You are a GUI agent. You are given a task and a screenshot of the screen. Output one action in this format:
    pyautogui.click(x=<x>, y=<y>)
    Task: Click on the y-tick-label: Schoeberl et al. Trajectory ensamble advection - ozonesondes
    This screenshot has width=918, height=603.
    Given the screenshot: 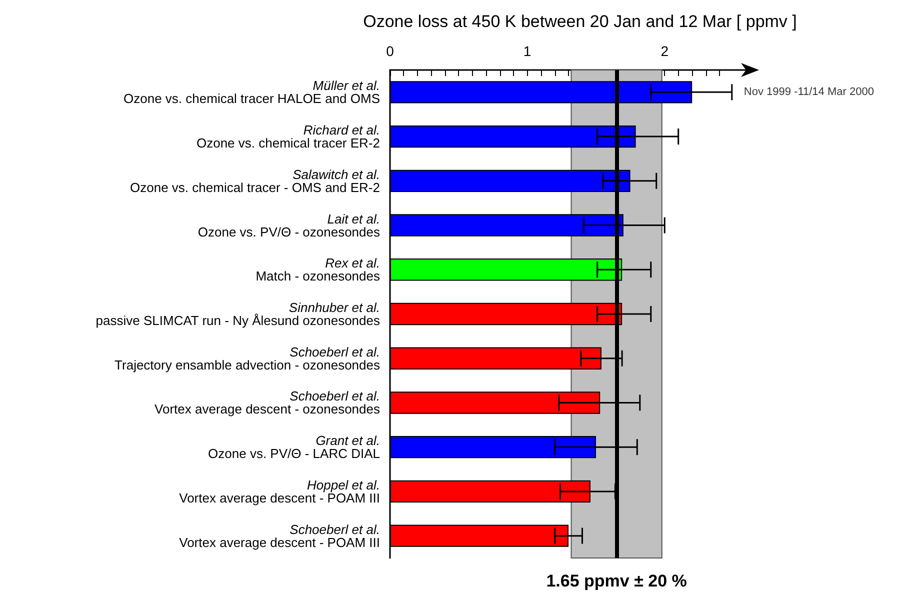 What is the action you would take?
    pyautogui.click(x=247, y=358)
    